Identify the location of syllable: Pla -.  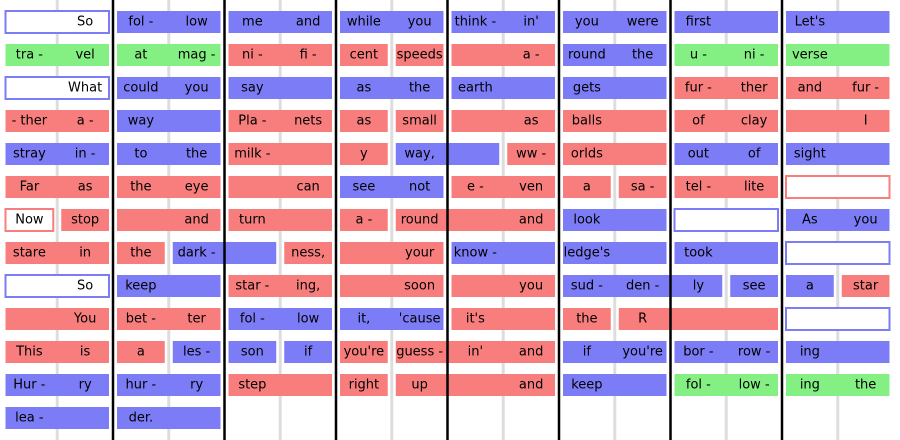
(252, 121).